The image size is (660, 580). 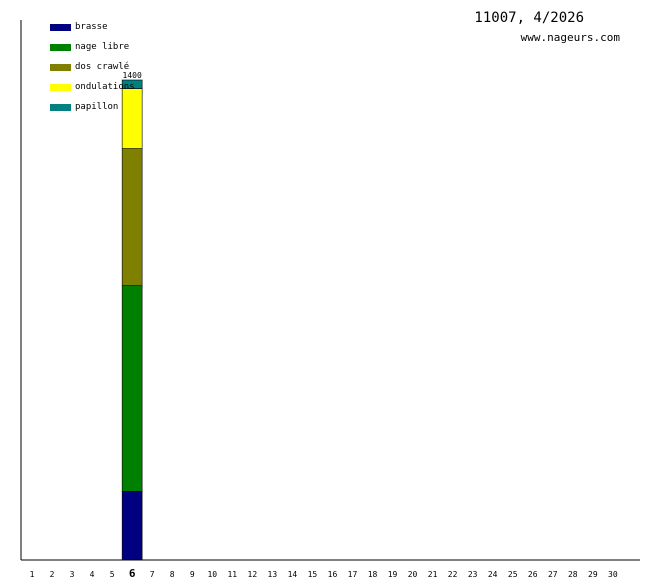 I want to click on legend-label-ondulations: ondulations, so click(x=105, y=87).